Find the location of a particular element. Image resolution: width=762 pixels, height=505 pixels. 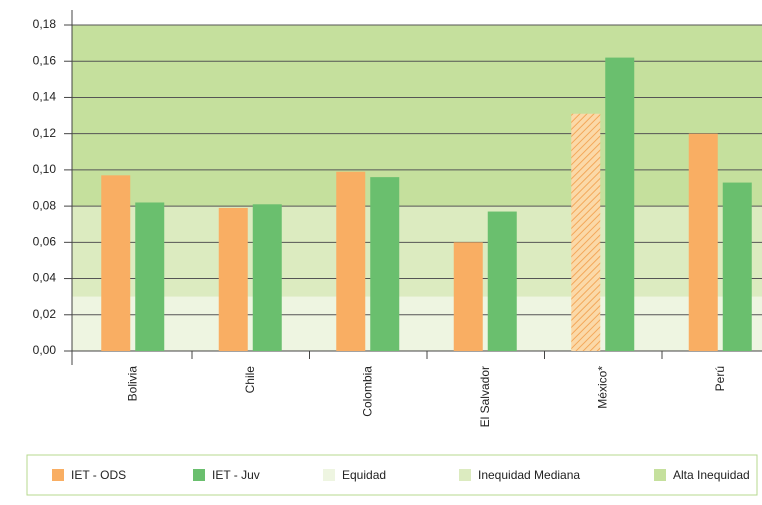

legend-label: IET - ODS is located at coordinates (98, 475).